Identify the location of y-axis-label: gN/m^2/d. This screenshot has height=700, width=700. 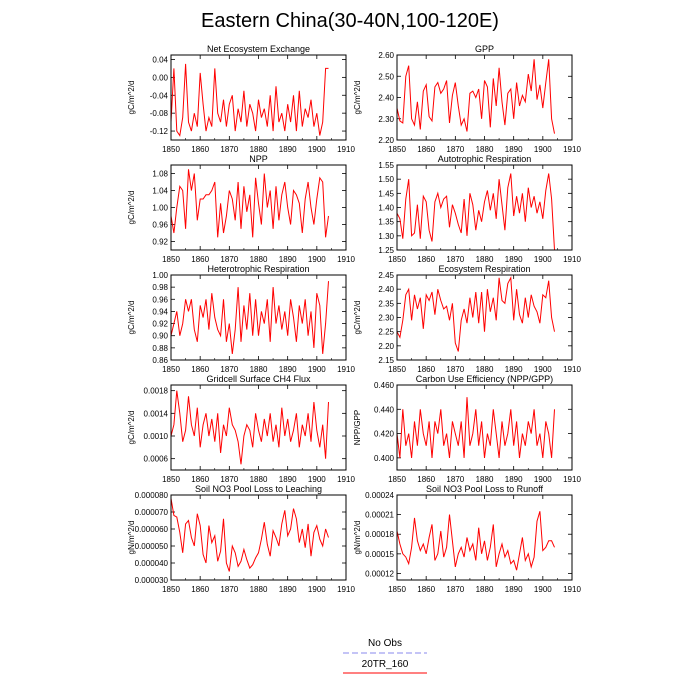
(131, 538).